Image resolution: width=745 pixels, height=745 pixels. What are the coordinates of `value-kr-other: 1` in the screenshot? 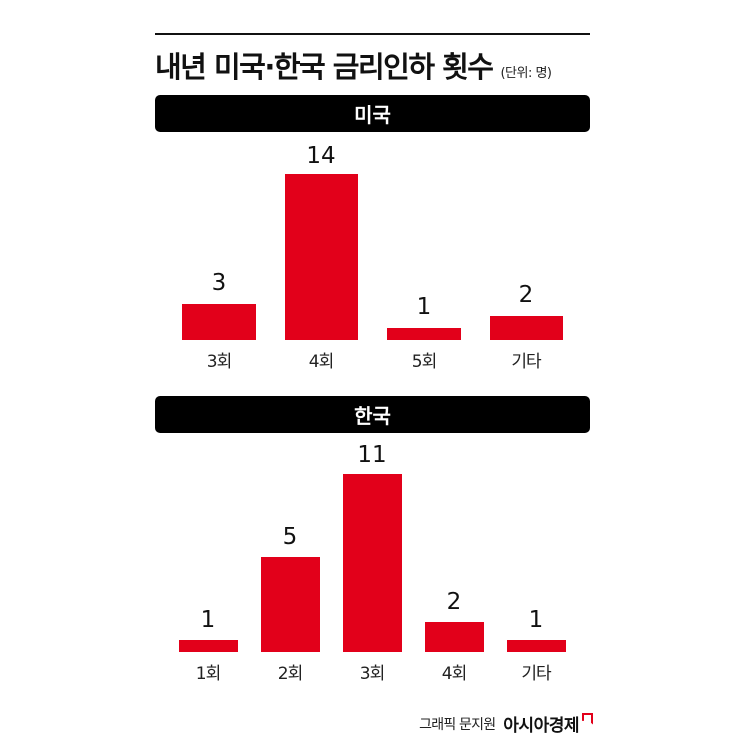 It's located at (536, 620).